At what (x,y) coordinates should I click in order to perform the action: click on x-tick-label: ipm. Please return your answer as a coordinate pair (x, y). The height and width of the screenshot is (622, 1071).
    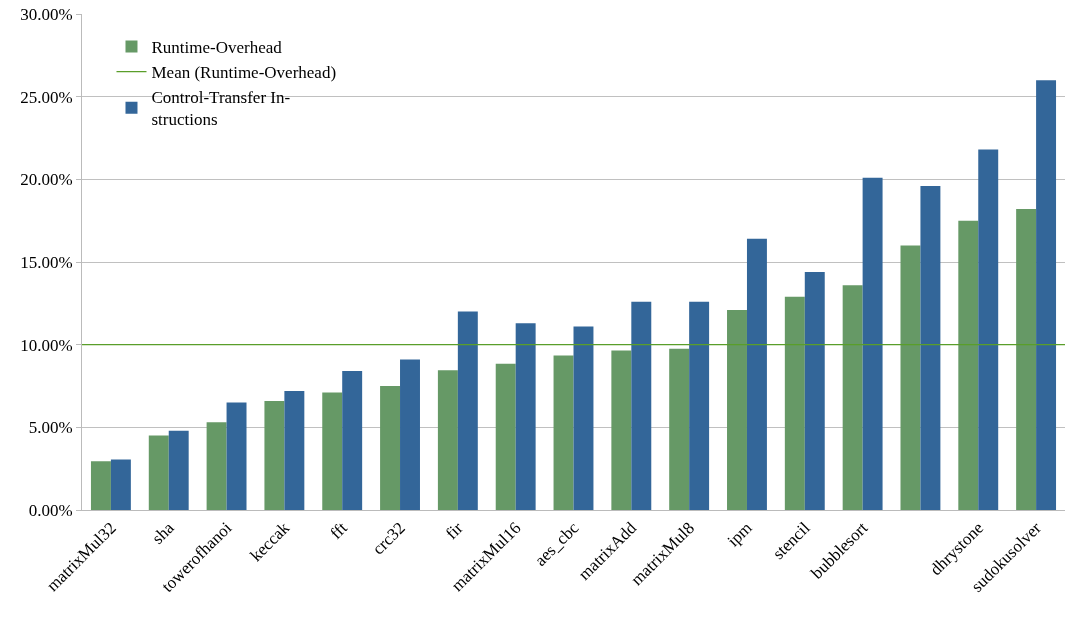
    Looking at the image, I should click on (739, 534).